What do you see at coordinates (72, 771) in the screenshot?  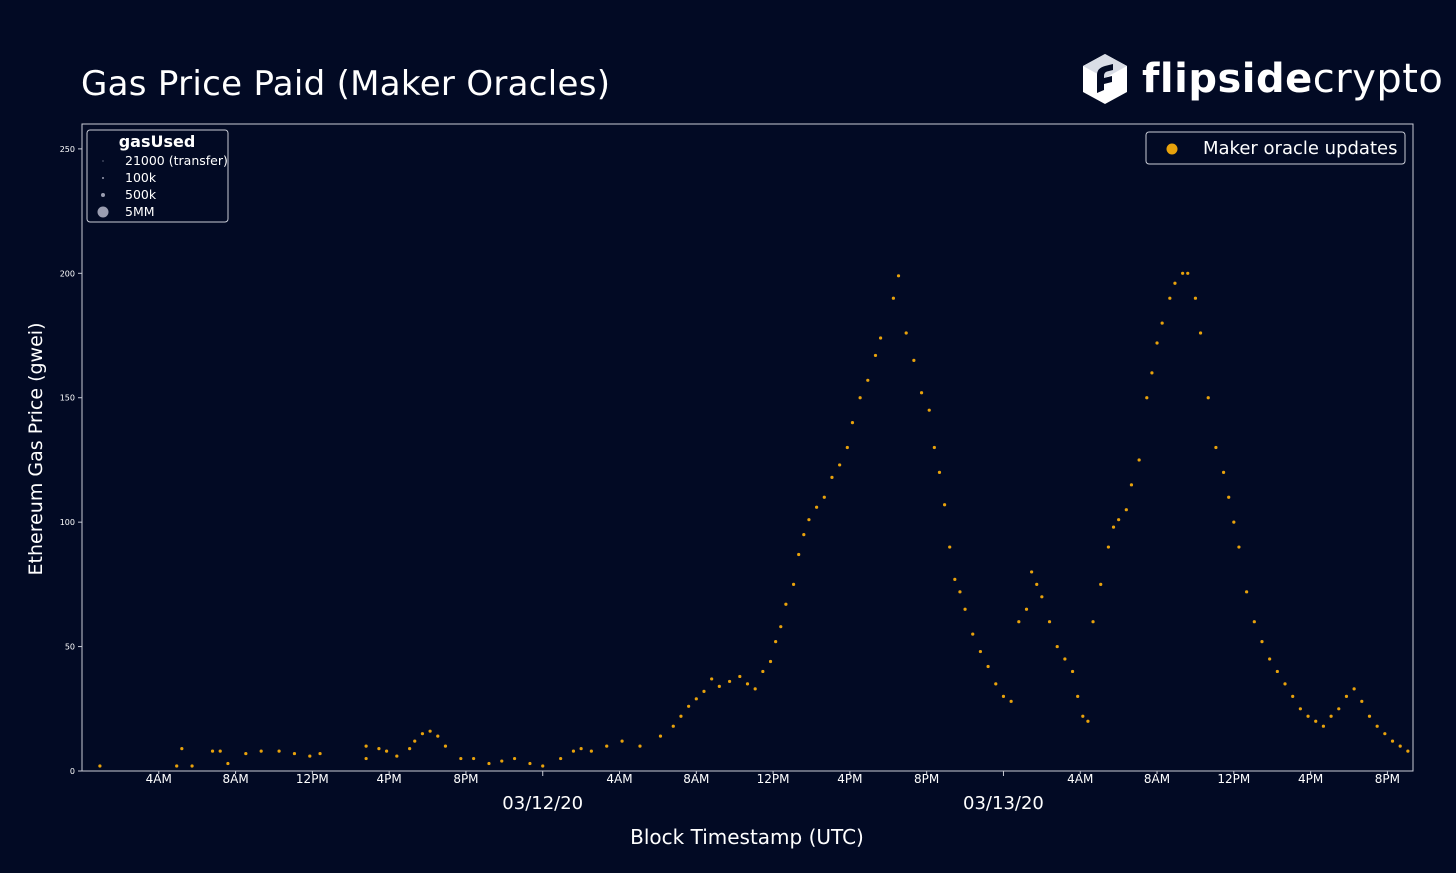 I see `y-tick-label: 0` at bounding box center [72, 771].